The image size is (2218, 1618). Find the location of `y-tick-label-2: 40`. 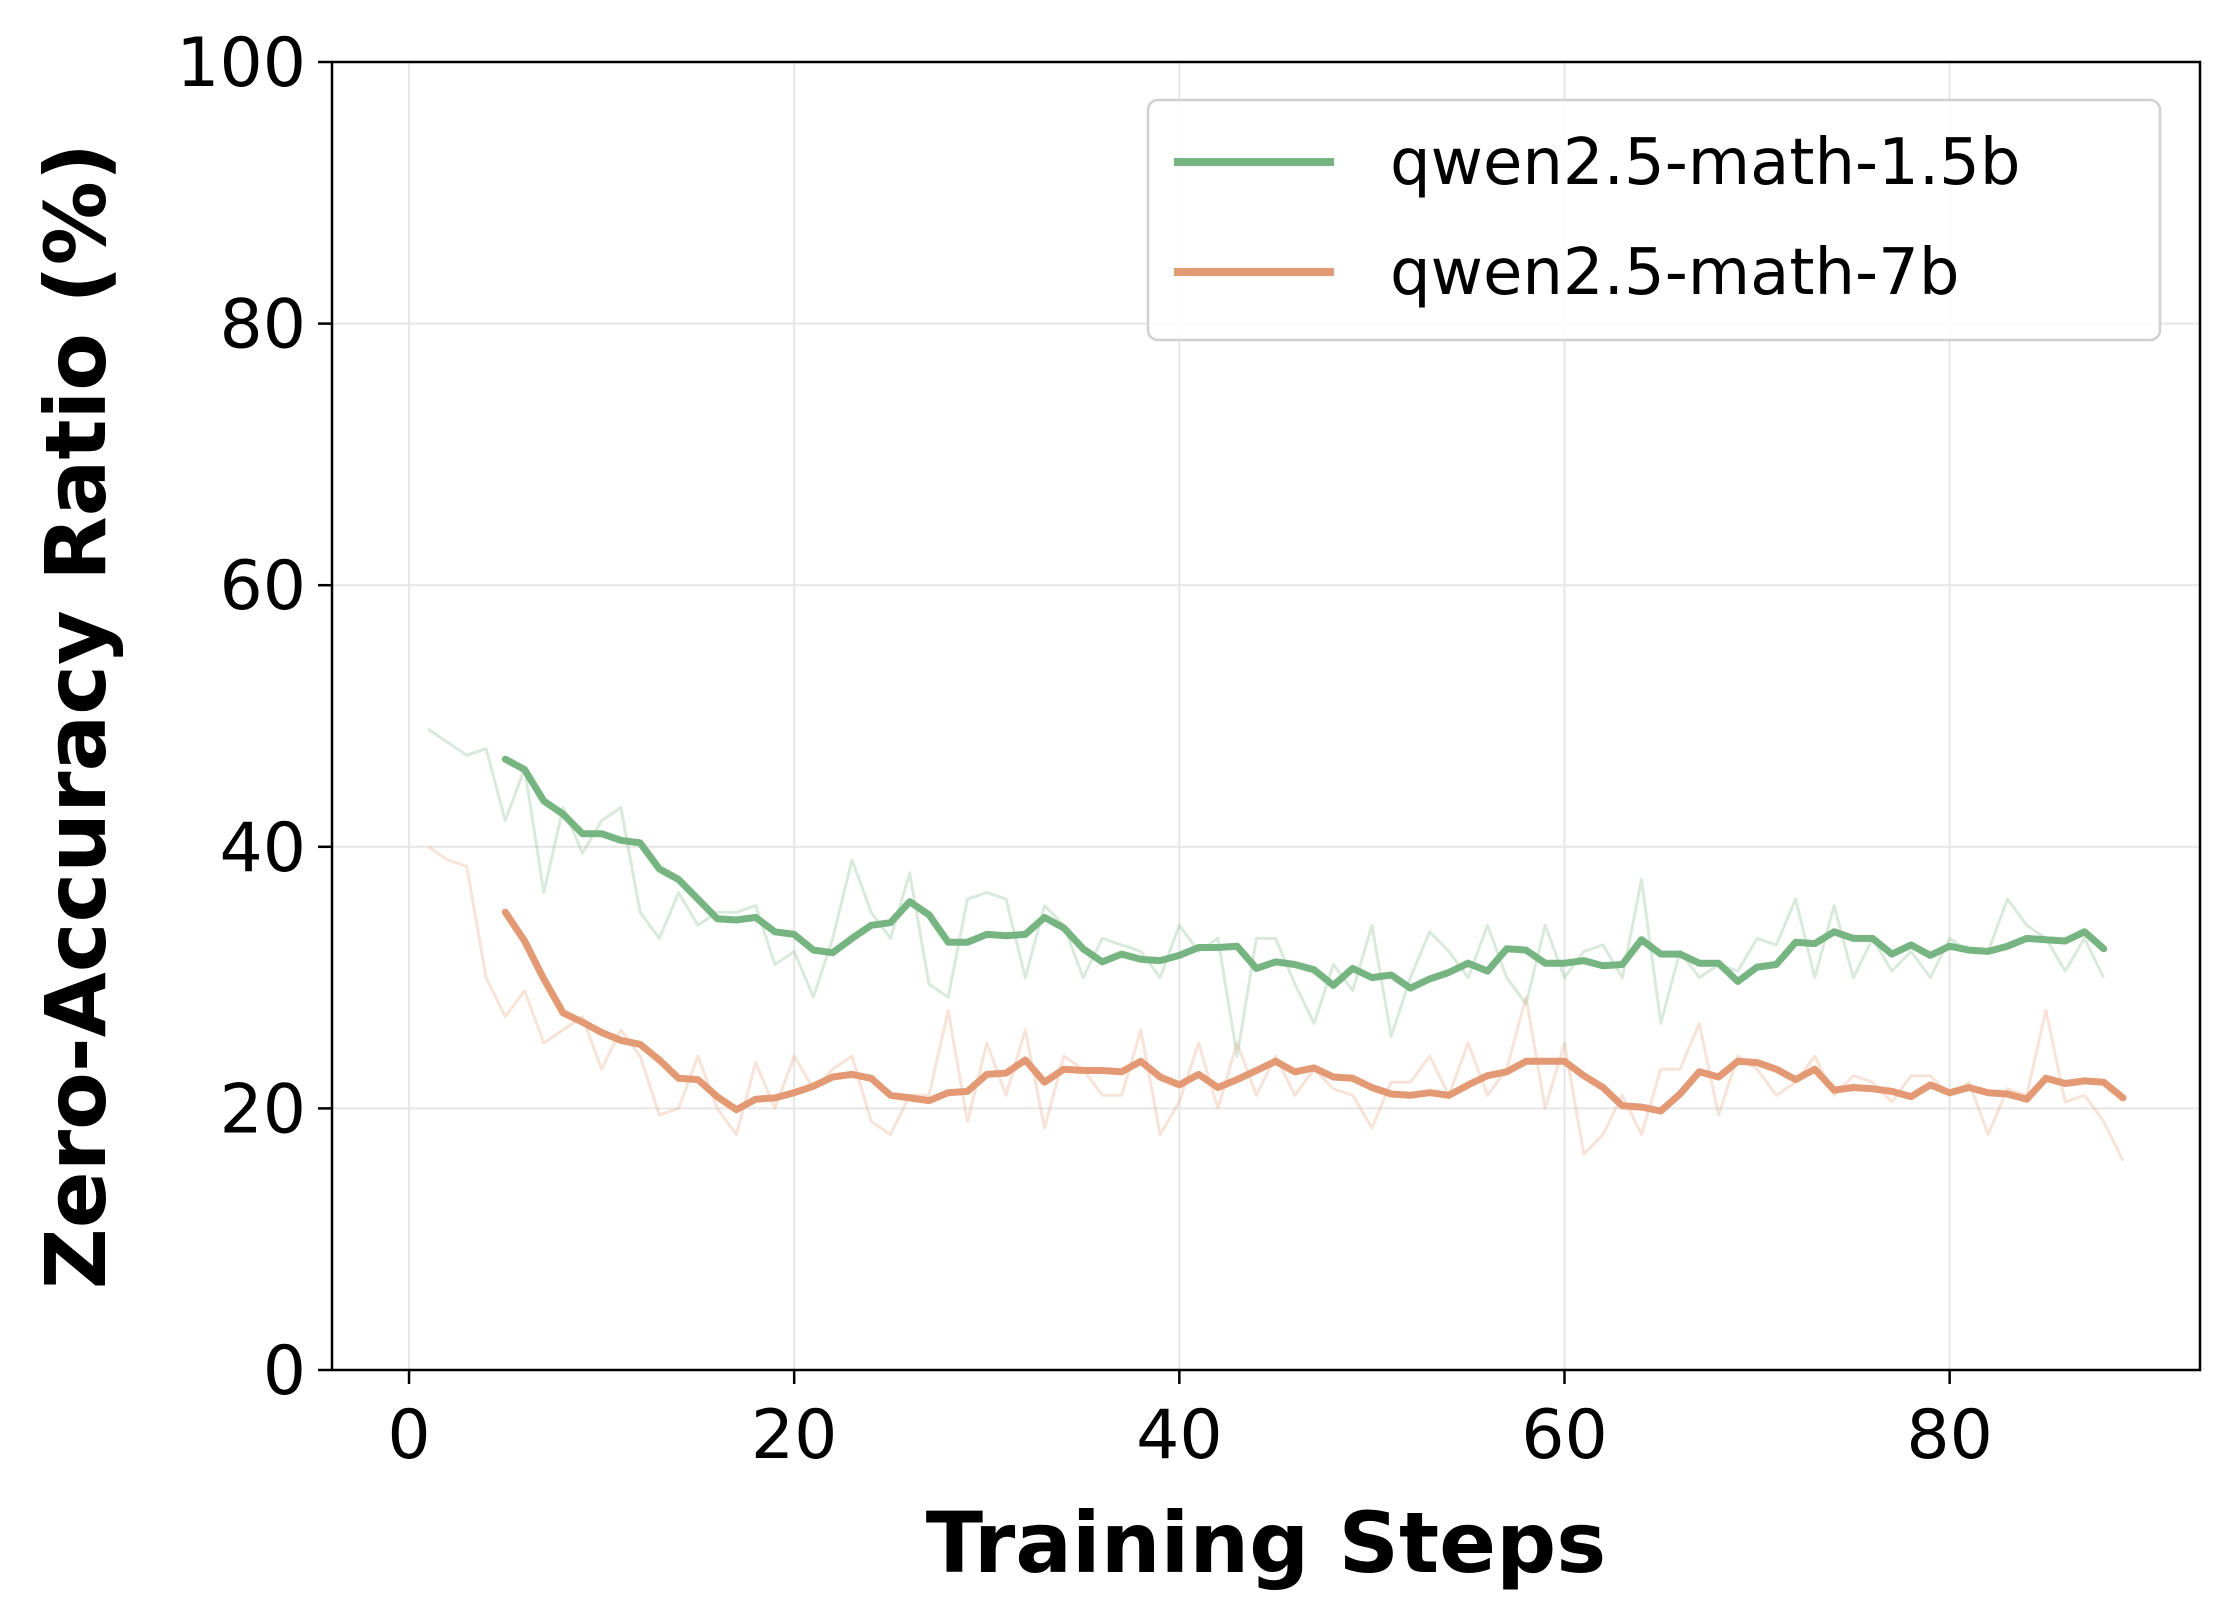

y-tick-label-2: 40 is located at coordinates (262, 848).